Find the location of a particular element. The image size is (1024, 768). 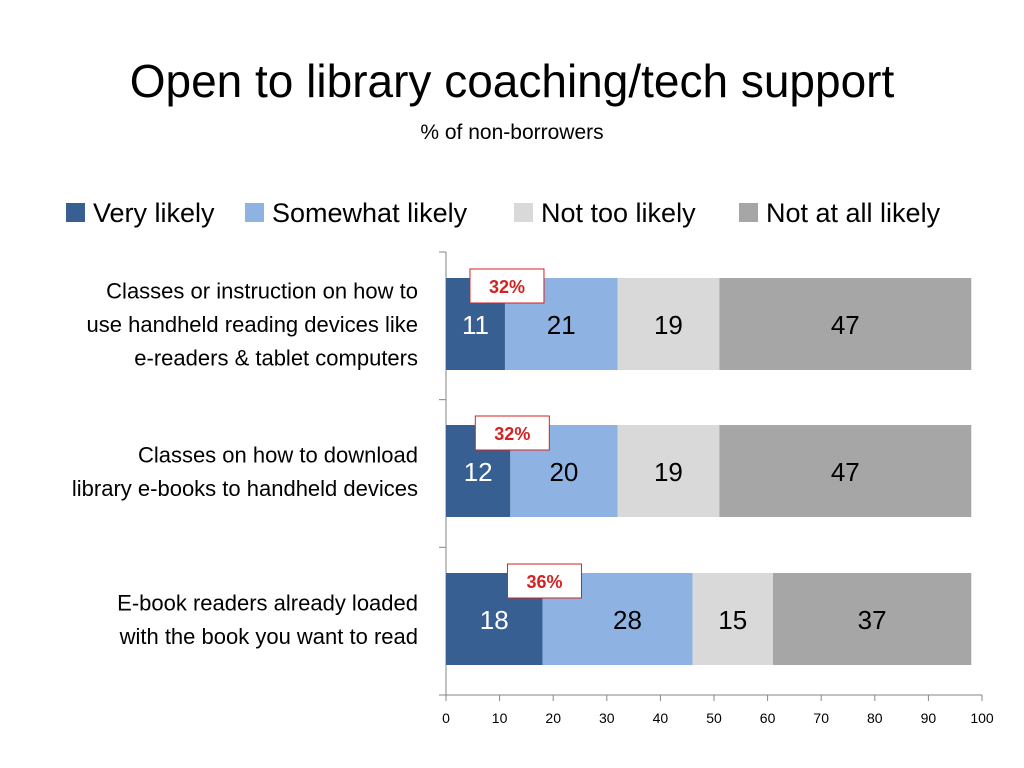

data-label: 15 is located at coordinates (732, 620).